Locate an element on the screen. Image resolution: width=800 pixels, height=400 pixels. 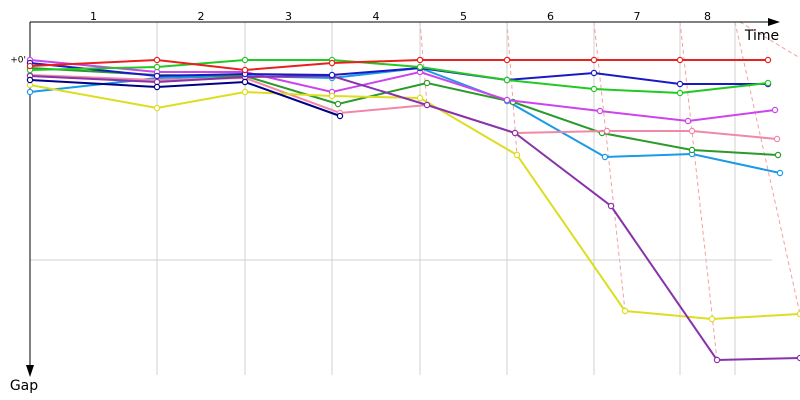
x-tick-label: 6 is located at coordinates (550, 16).